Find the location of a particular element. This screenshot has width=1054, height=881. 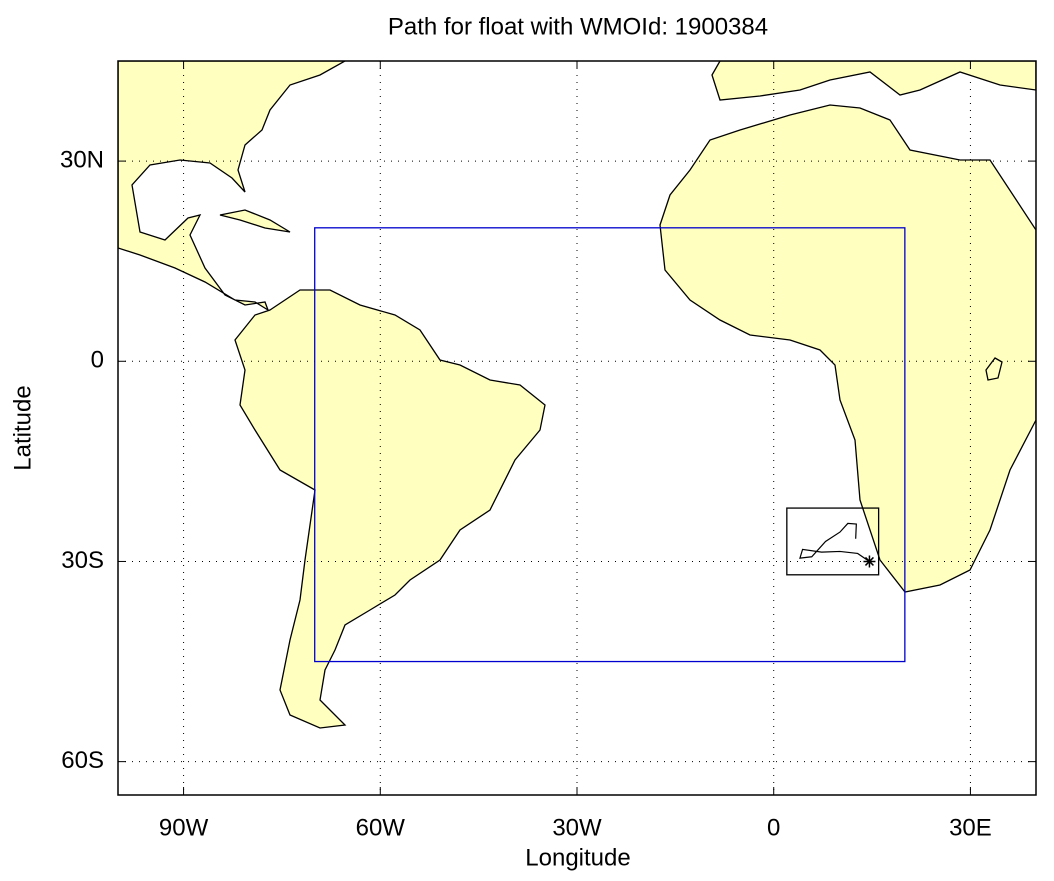

south-america is located at coordinates (390, 509).